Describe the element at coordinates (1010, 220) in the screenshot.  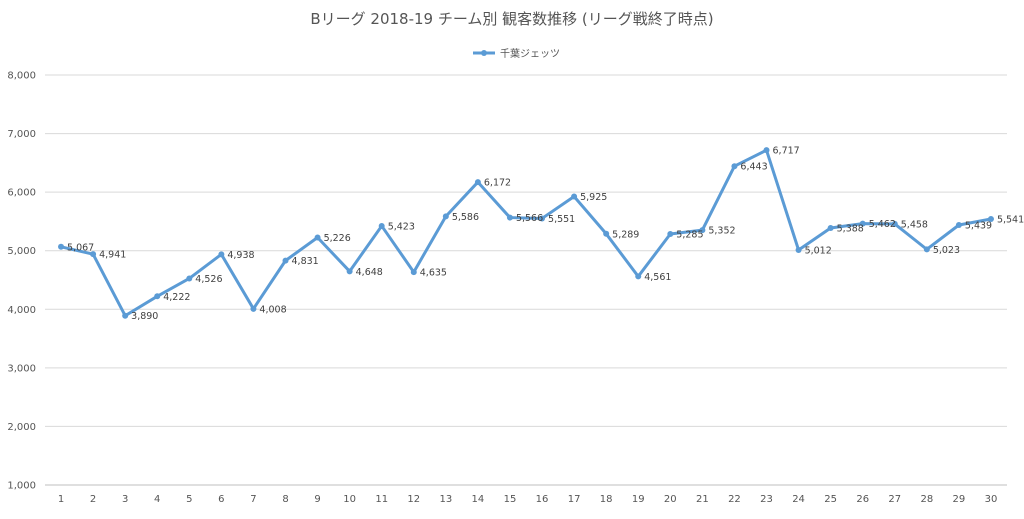
I see `data-label: 5,541` at that location.